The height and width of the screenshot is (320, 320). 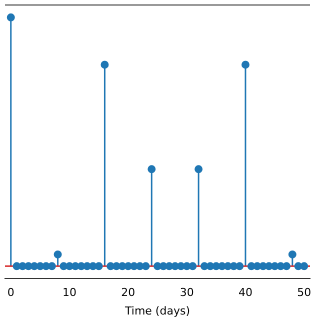 What do you see at coordinates (304, 293) in the screenshot?
I see `x-tick-label: 50` at bounding box center [304, 293].